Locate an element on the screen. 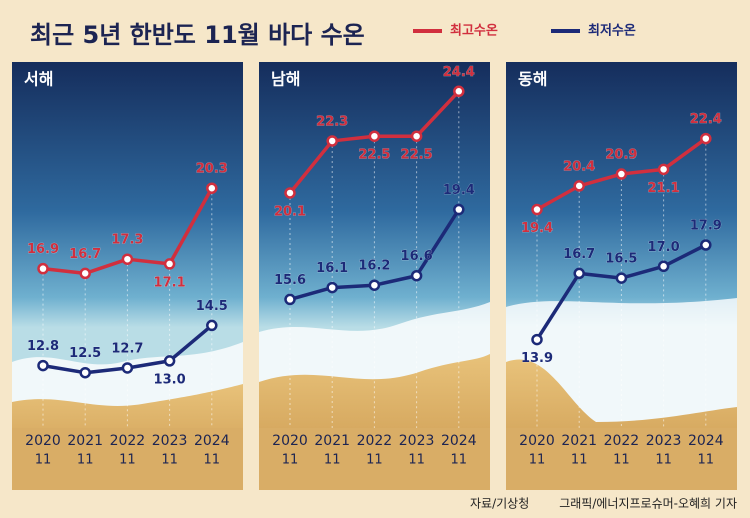  data-label: 16.1 is located at coordinates (332, 268).